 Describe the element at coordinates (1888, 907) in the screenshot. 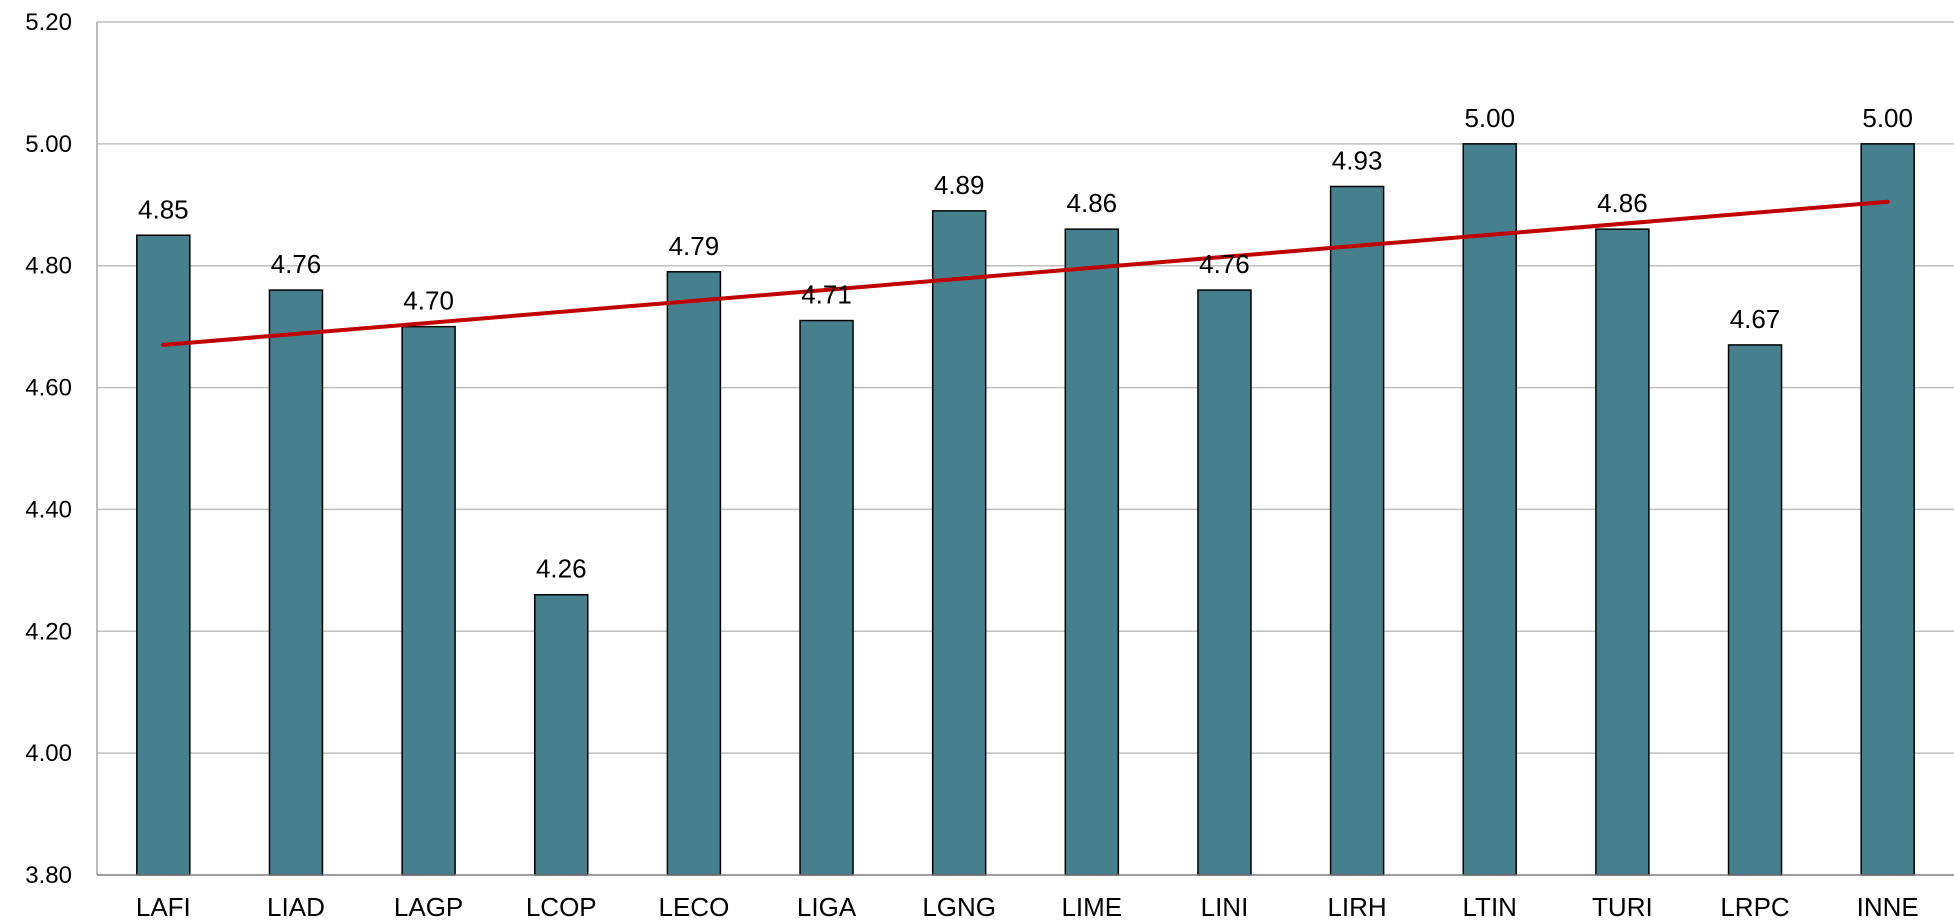

I see `x-tick-label: INNE` at that location.